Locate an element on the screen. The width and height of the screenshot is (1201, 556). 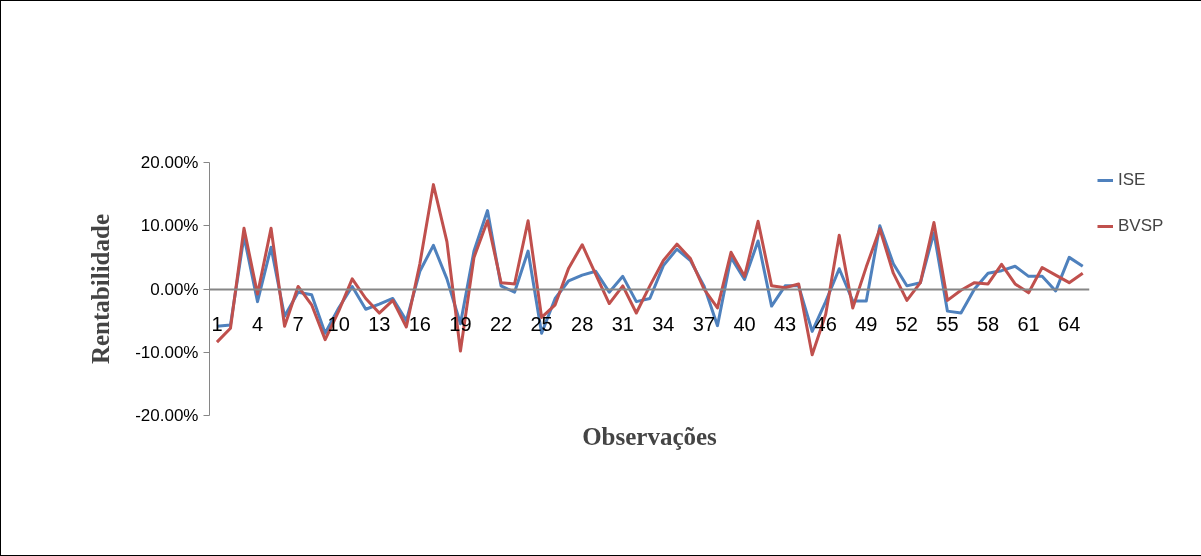
x-tick-label: 13 is located at coordinates (379, 324).